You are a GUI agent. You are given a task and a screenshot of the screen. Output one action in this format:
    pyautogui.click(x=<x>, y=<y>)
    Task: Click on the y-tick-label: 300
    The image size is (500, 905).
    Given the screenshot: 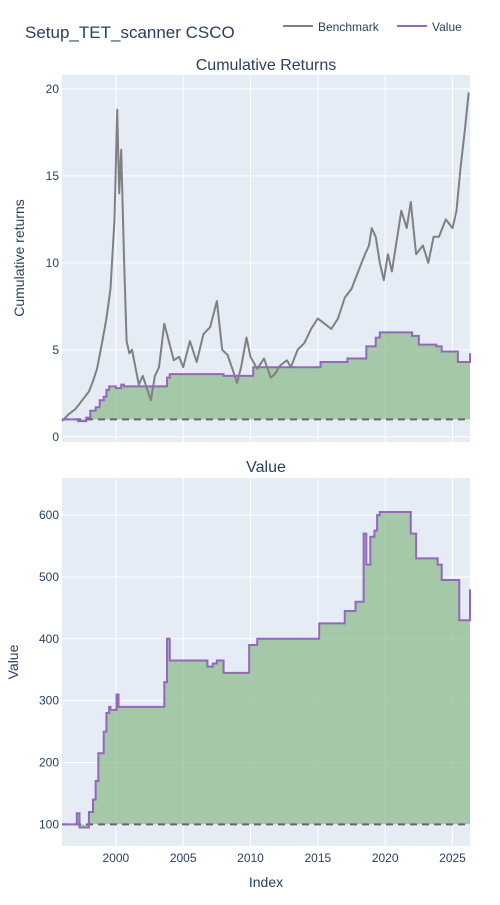 What is the action you would take?
    pyautogui.click(x=49, y=701)
    